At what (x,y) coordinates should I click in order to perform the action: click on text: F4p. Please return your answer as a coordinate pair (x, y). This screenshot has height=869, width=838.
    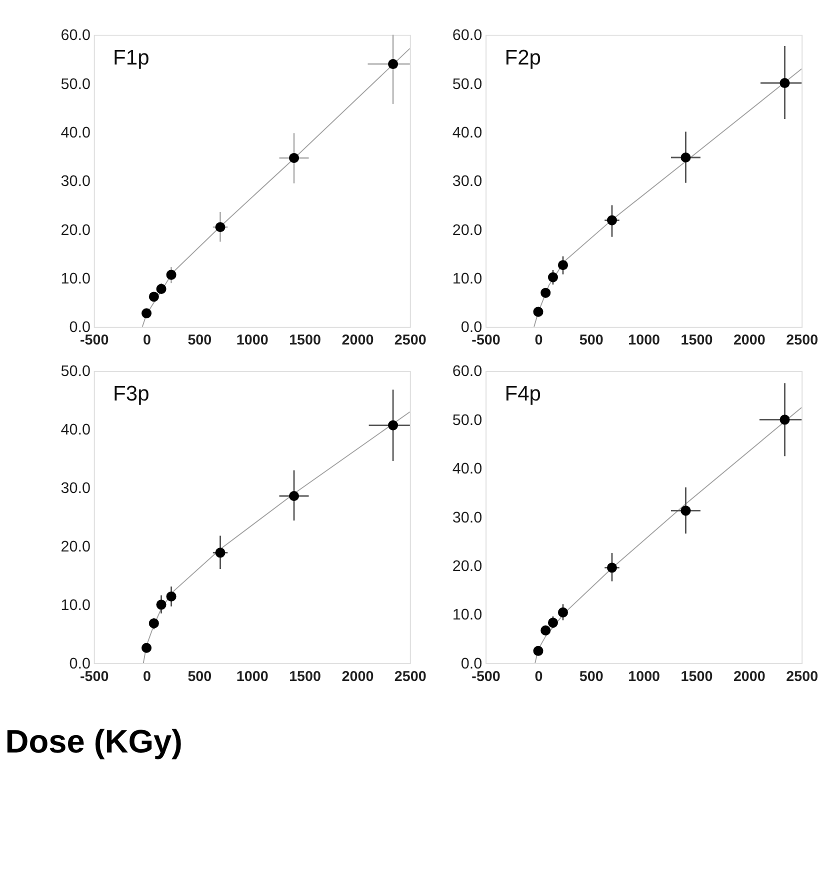
    Looking at the image, I should click on (522, 394).